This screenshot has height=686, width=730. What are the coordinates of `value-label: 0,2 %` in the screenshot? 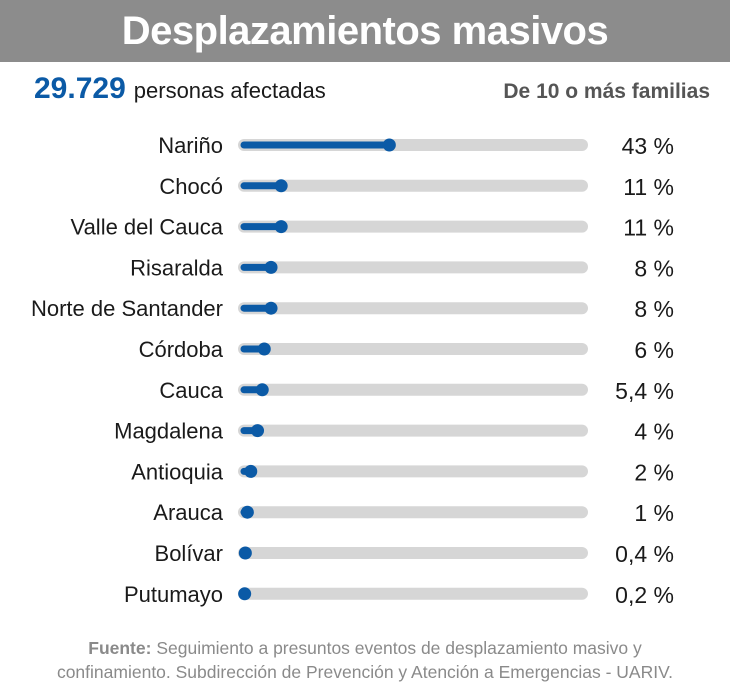 It's located at (644, 595).